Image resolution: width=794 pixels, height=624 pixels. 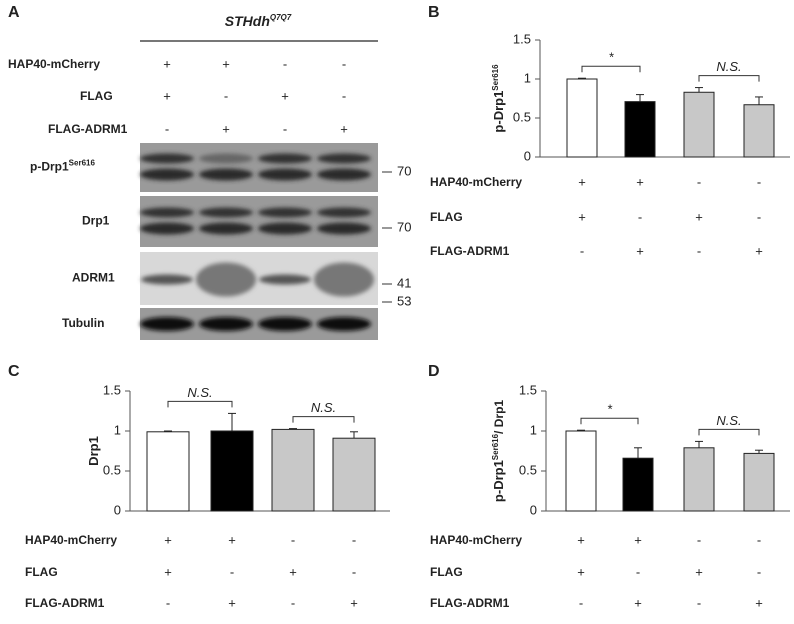 I want to click on blot-label-part: p-Drp1, so click(x=49, y=167).